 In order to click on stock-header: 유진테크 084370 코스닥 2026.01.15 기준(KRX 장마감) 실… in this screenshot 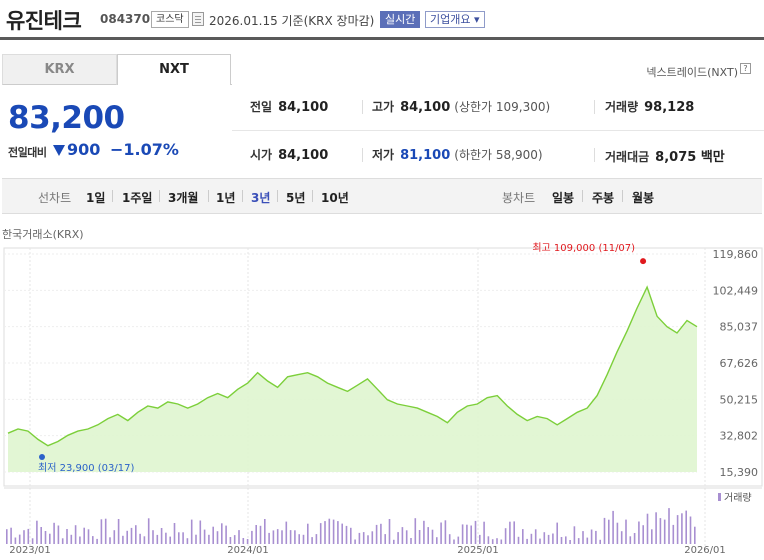, I will do `click(382, 20)`.